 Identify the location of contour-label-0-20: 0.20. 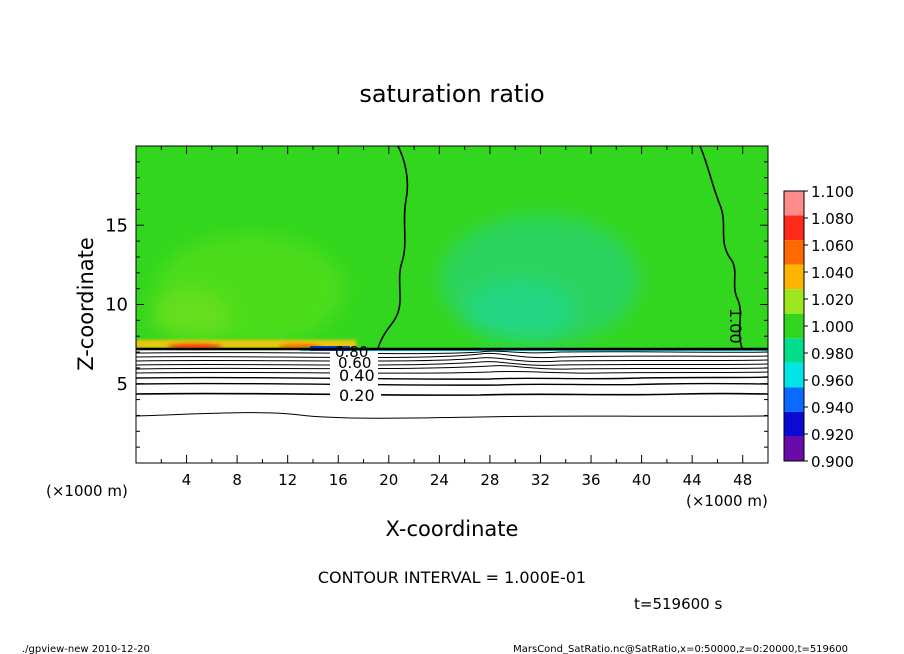
(357, 395).